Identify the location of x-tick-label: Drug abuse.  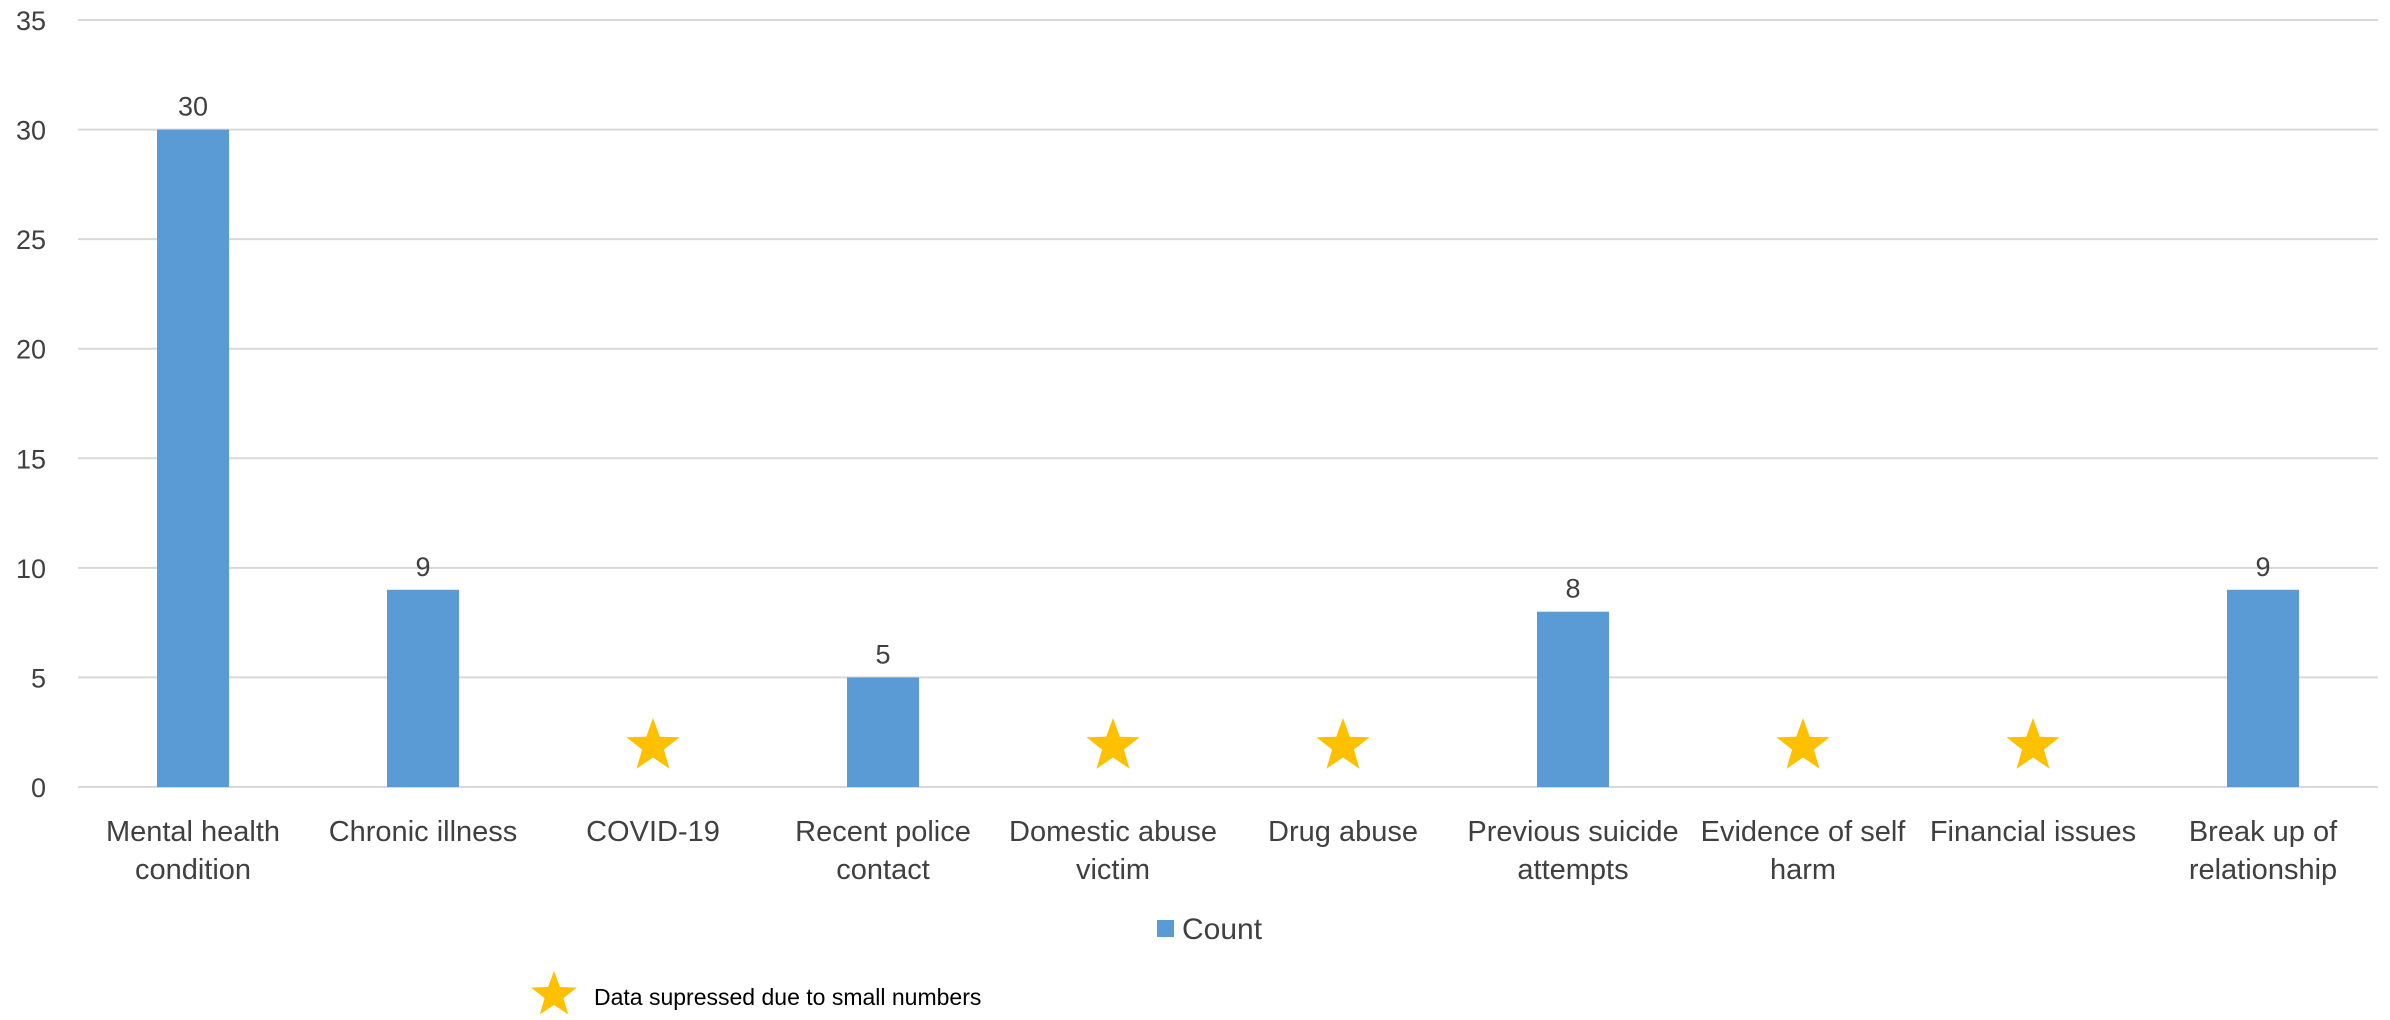
(1343, 832).